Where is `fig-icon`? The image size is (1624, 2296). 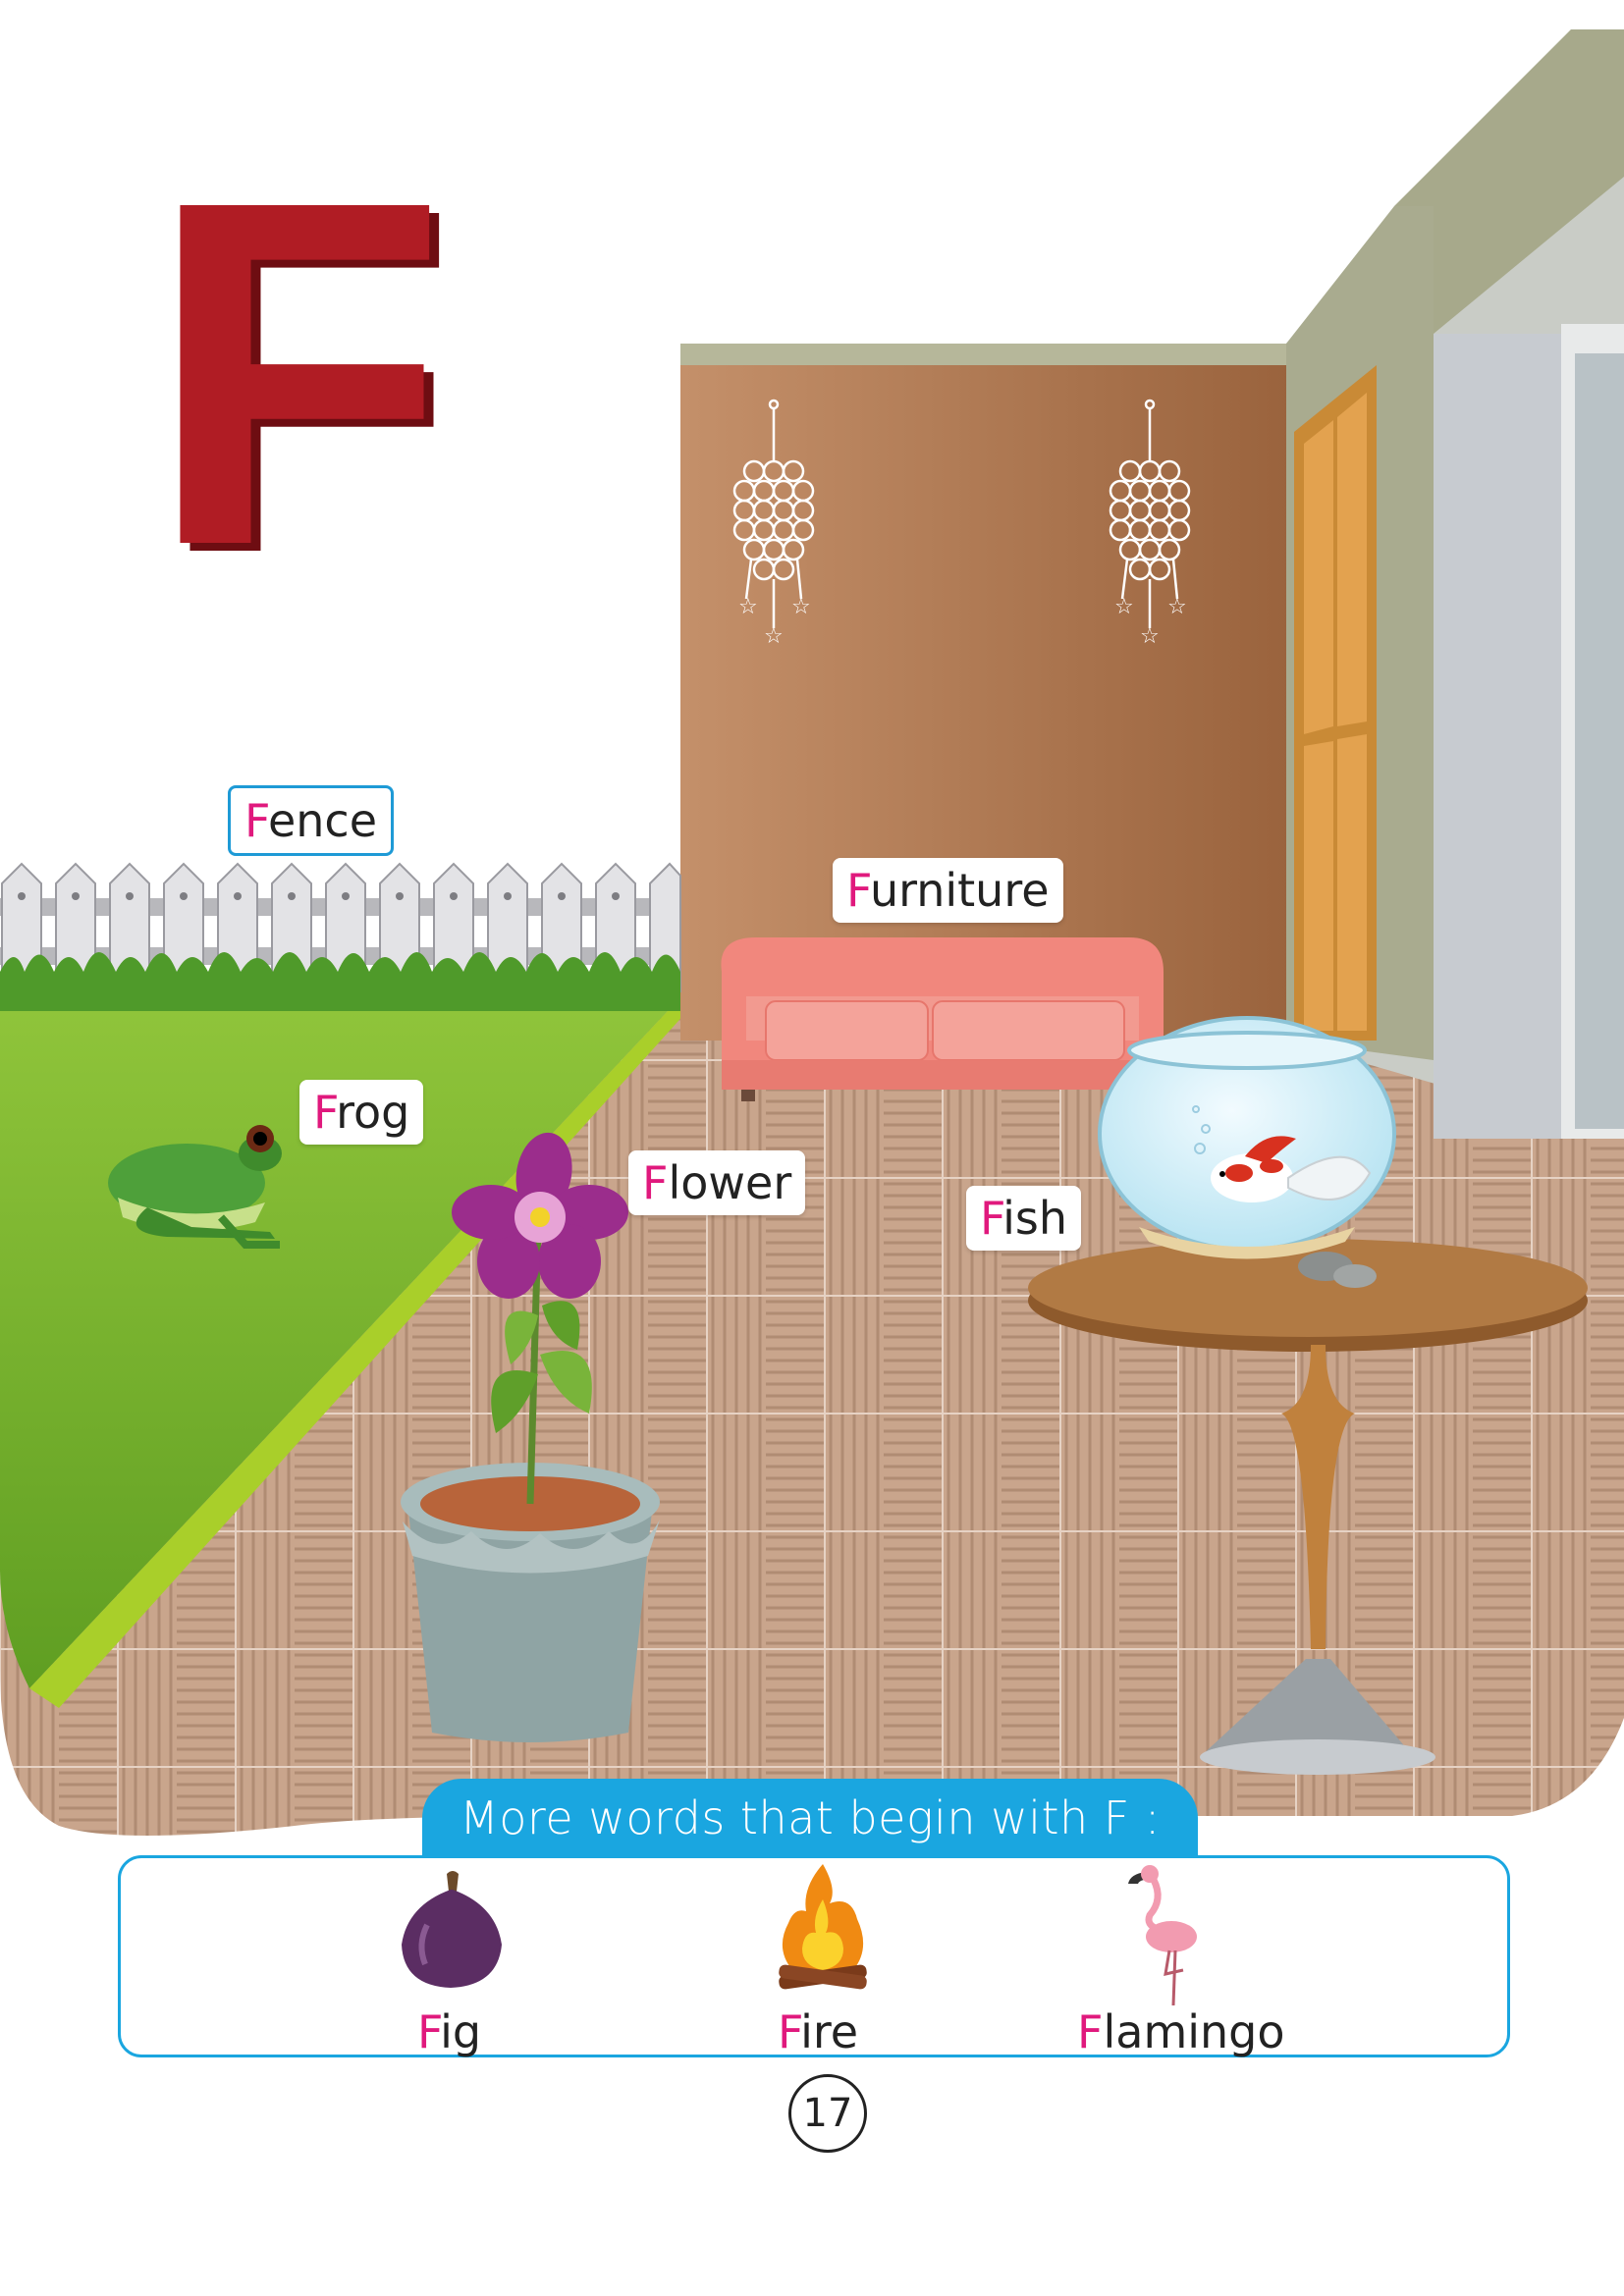
fig-icon is located at coordinates (452, 1929).